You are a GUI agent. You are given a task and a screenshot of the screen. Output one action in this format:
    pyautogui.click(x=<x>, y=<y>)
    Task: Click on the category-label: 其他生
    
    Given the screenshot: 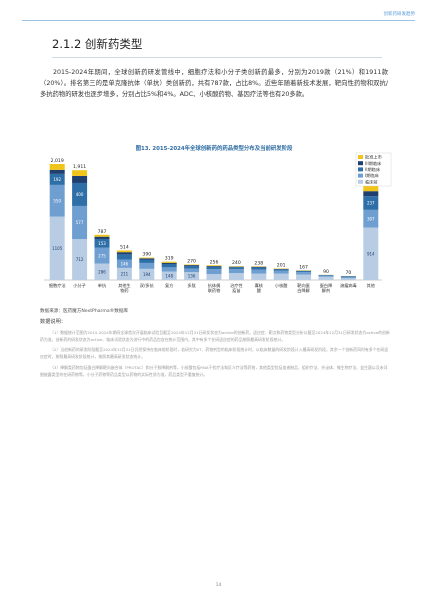 What is the action you would take?
    pyautogui.click(x=124, y=285)
    